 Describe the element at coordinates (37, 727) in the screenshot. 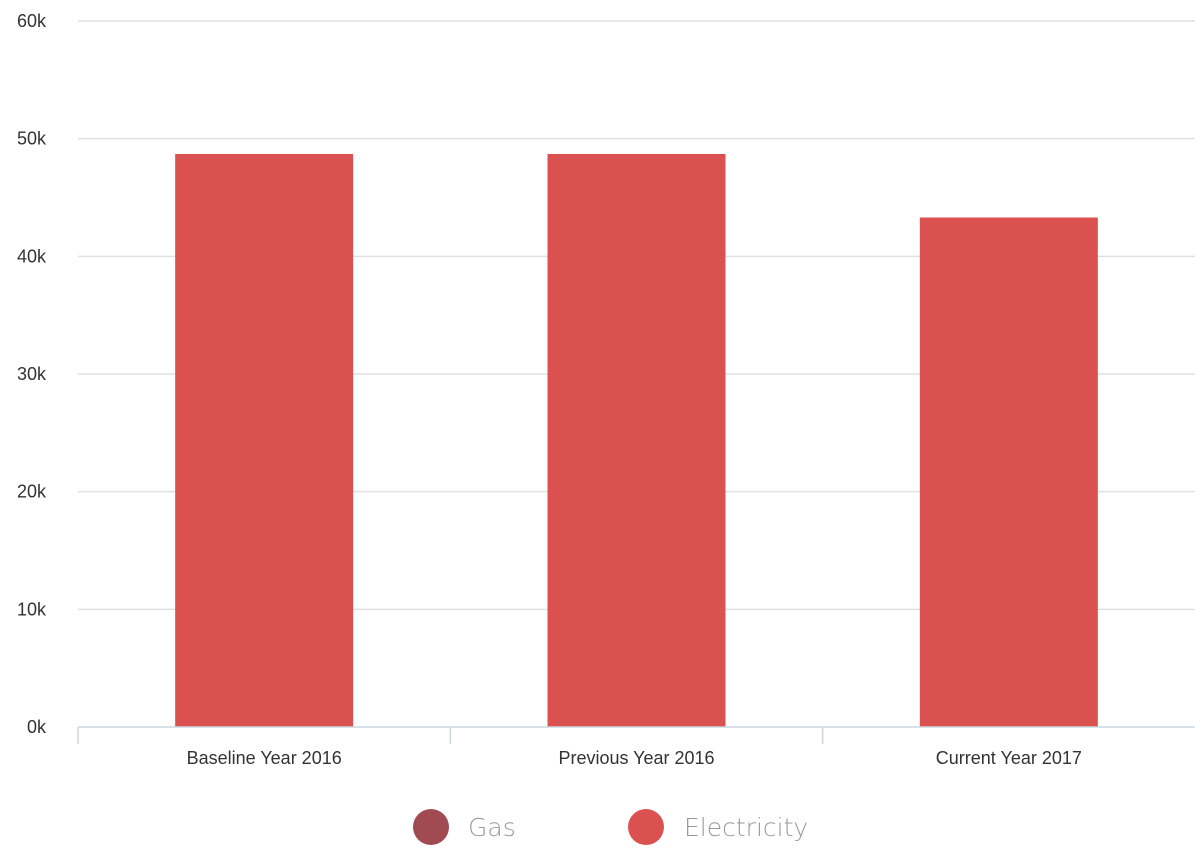

I see `y-tick-label: 0k` at that location.